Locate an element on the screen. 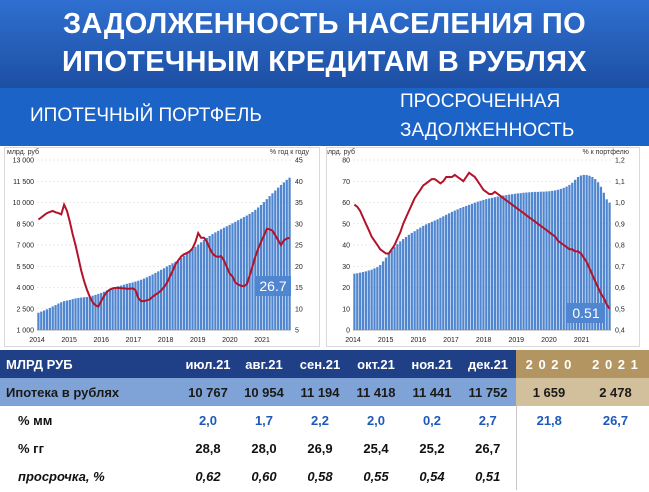  y-tick-label-left: 7 000 is located at coordinates (25, 246).